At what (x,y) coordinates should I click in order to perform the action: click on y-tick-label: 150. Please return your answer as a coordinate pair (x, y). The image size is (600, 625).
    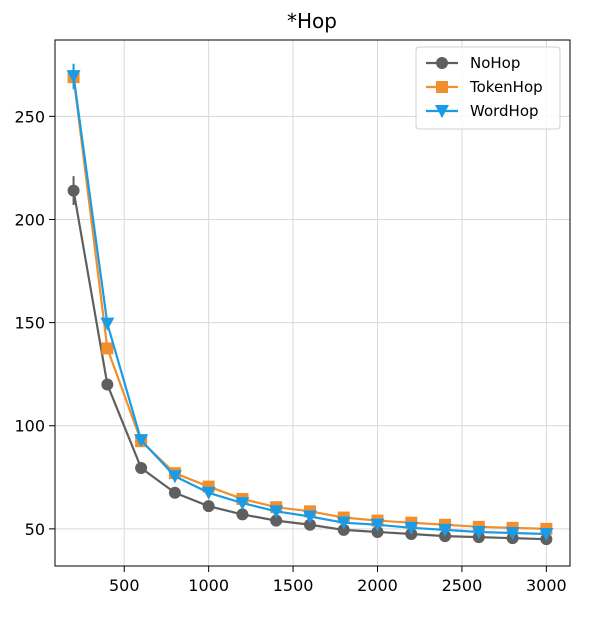
    Looking at the image, I should click on (29, 323).